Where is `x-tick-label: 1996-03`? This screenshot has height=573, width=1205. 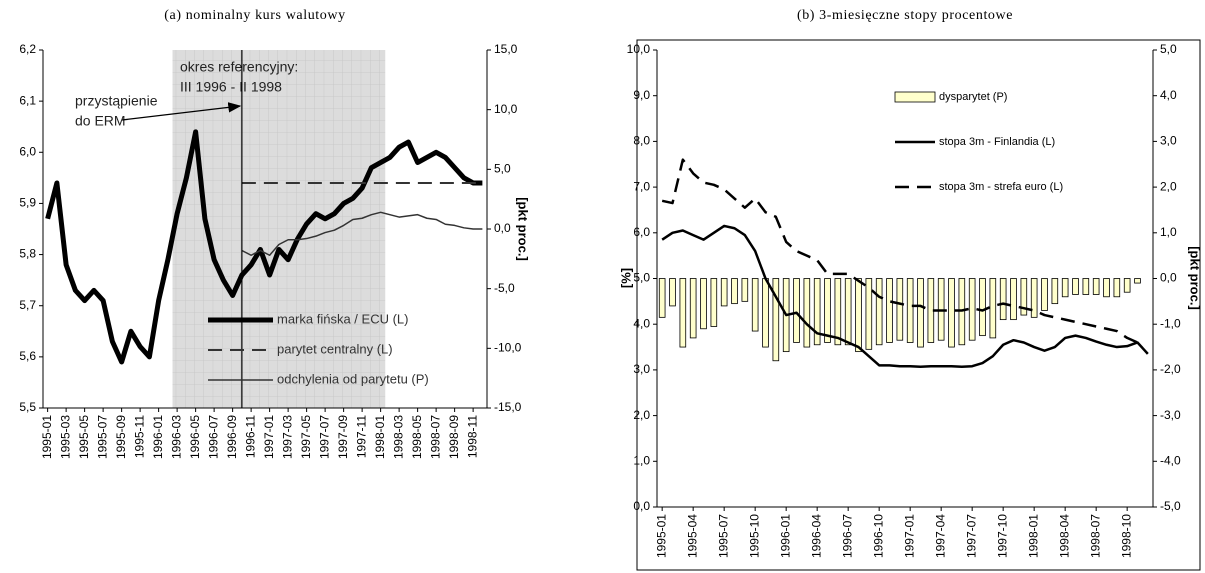 x-tick-label: 1996-03 is located at coordinates (176, 437).